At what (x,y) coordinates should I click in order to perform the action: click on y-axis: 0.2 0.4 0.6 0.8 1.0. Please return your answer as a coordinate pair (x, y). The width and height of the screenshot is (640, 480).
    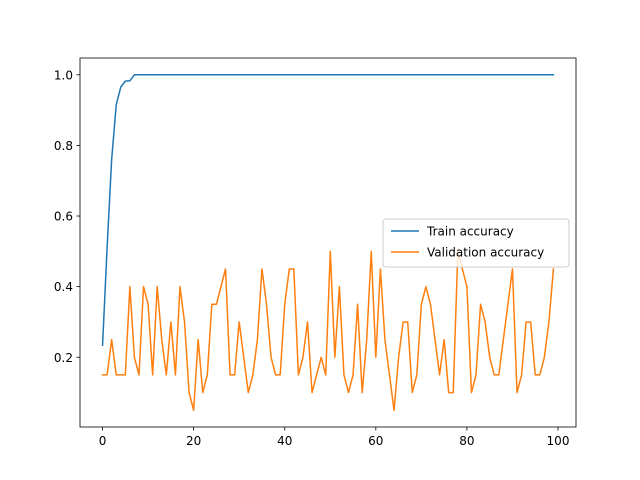
    Looking at the image, I should click on (67, 216).